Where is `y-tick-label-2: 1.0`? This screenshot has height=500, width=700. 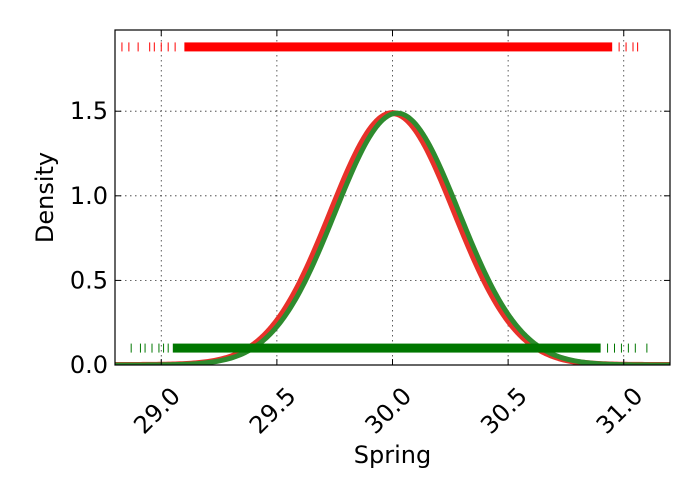 y-tick-label-2: 1.0 is located at coordinates (89, 196).